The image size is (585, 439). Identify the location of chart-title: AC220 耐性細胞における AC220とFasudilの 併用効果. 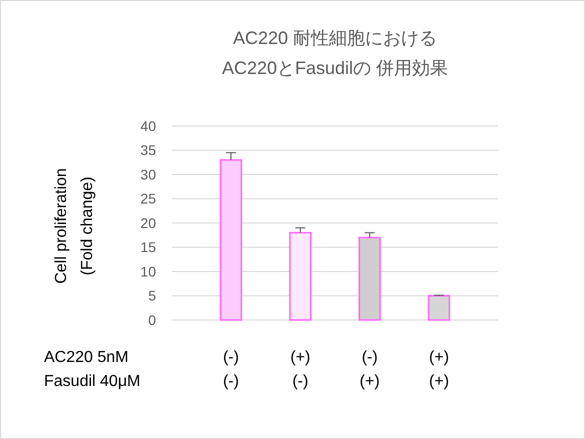
(335, 53).